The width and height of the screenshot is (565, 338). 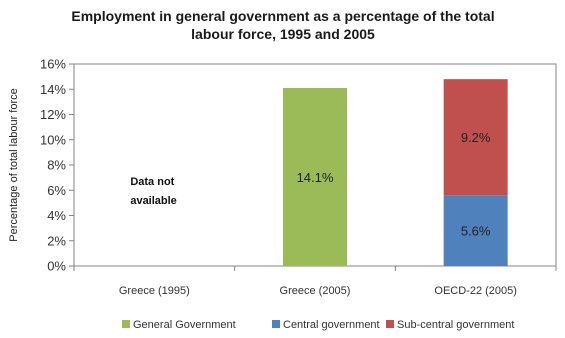 I want to click on y-tick-label: 8%, so click(x=56, y=165).